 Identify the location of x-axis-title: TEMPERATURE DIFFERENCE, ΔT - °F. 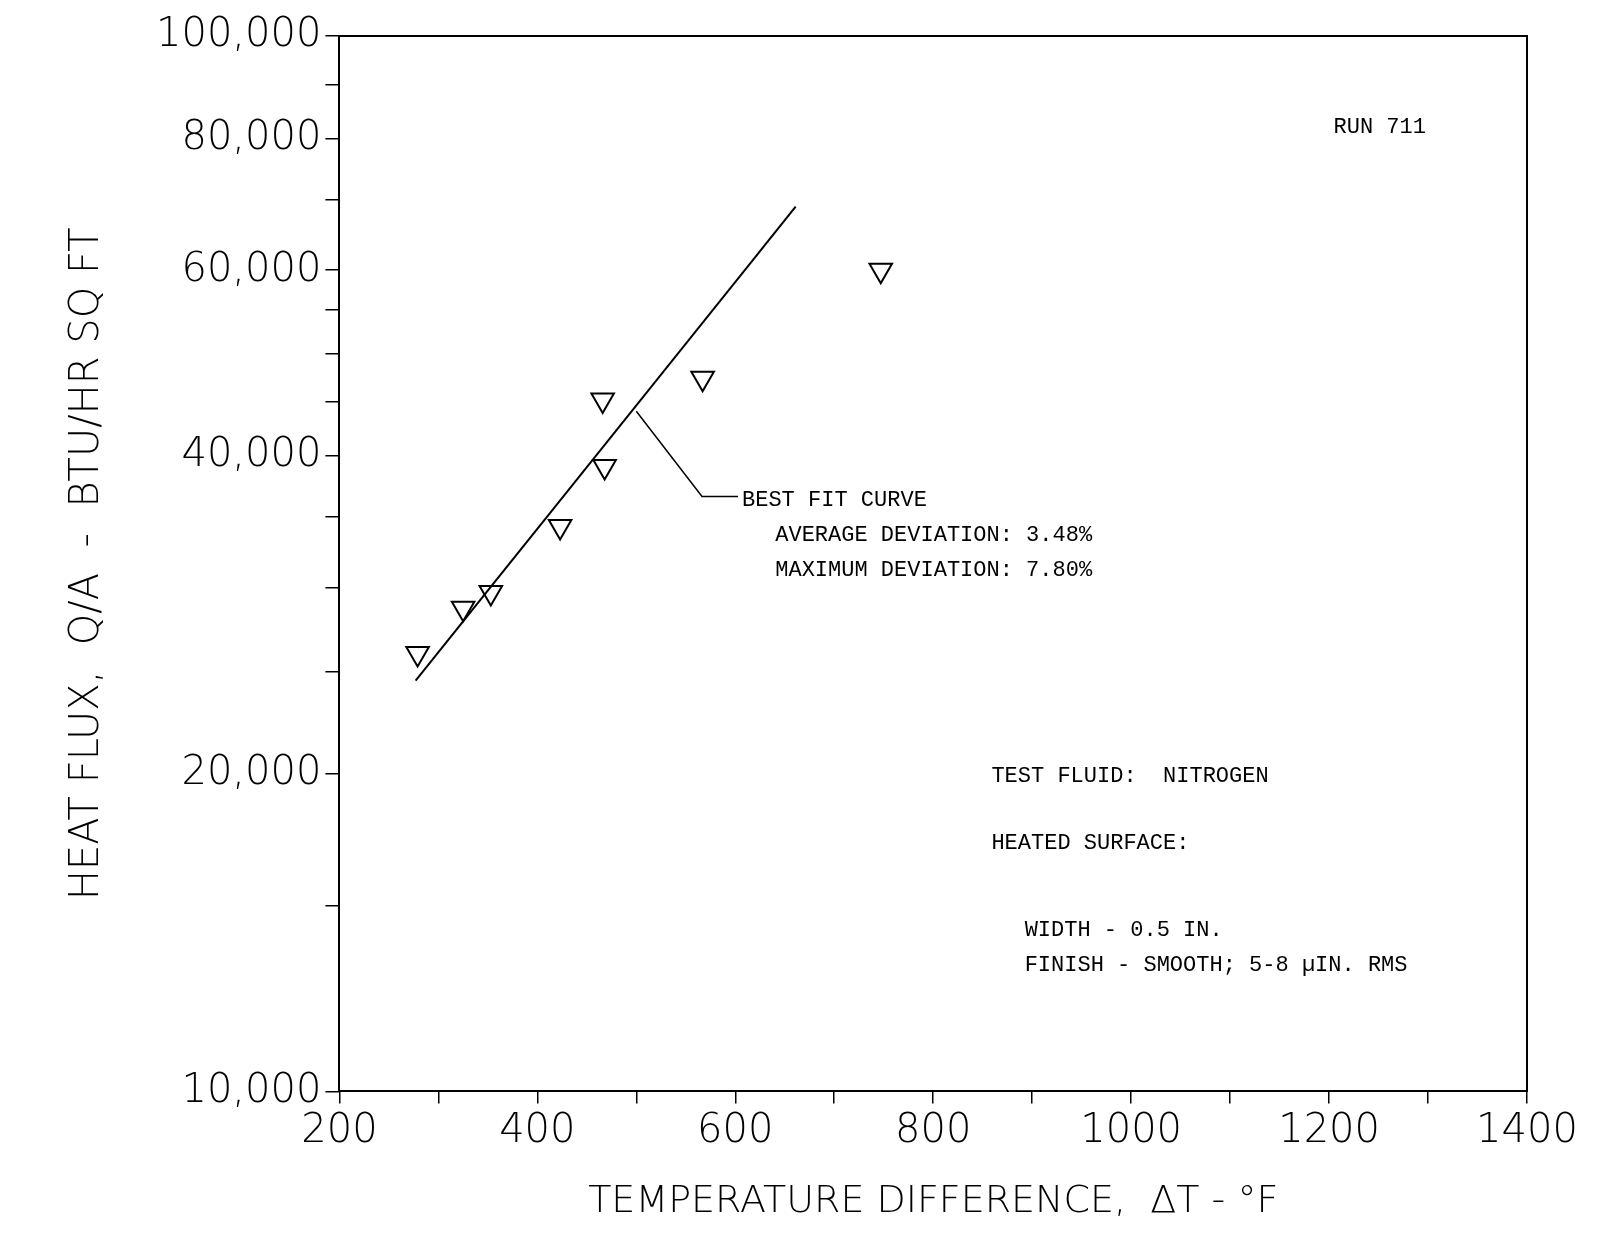
(933, 1199).